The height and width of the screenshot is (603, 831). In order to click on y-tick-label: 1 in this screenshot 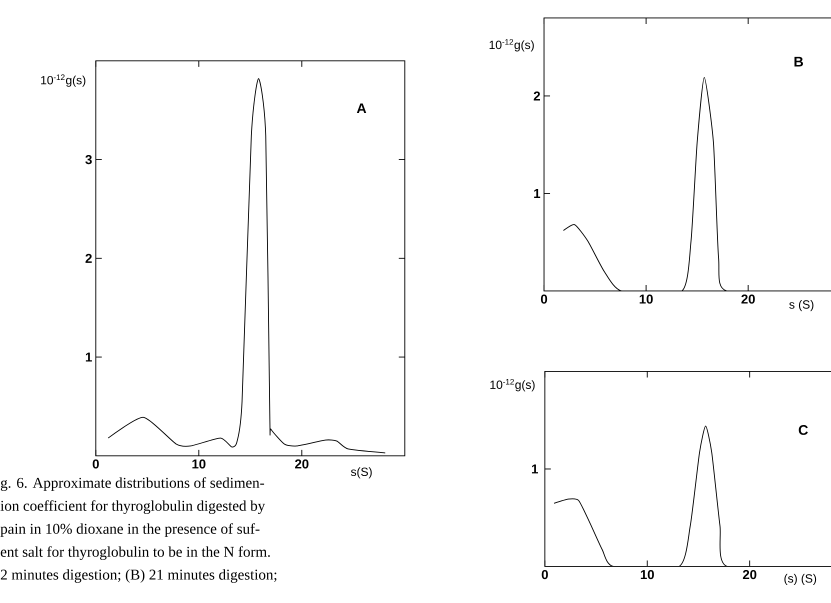, I will do `click(89, 357)`.